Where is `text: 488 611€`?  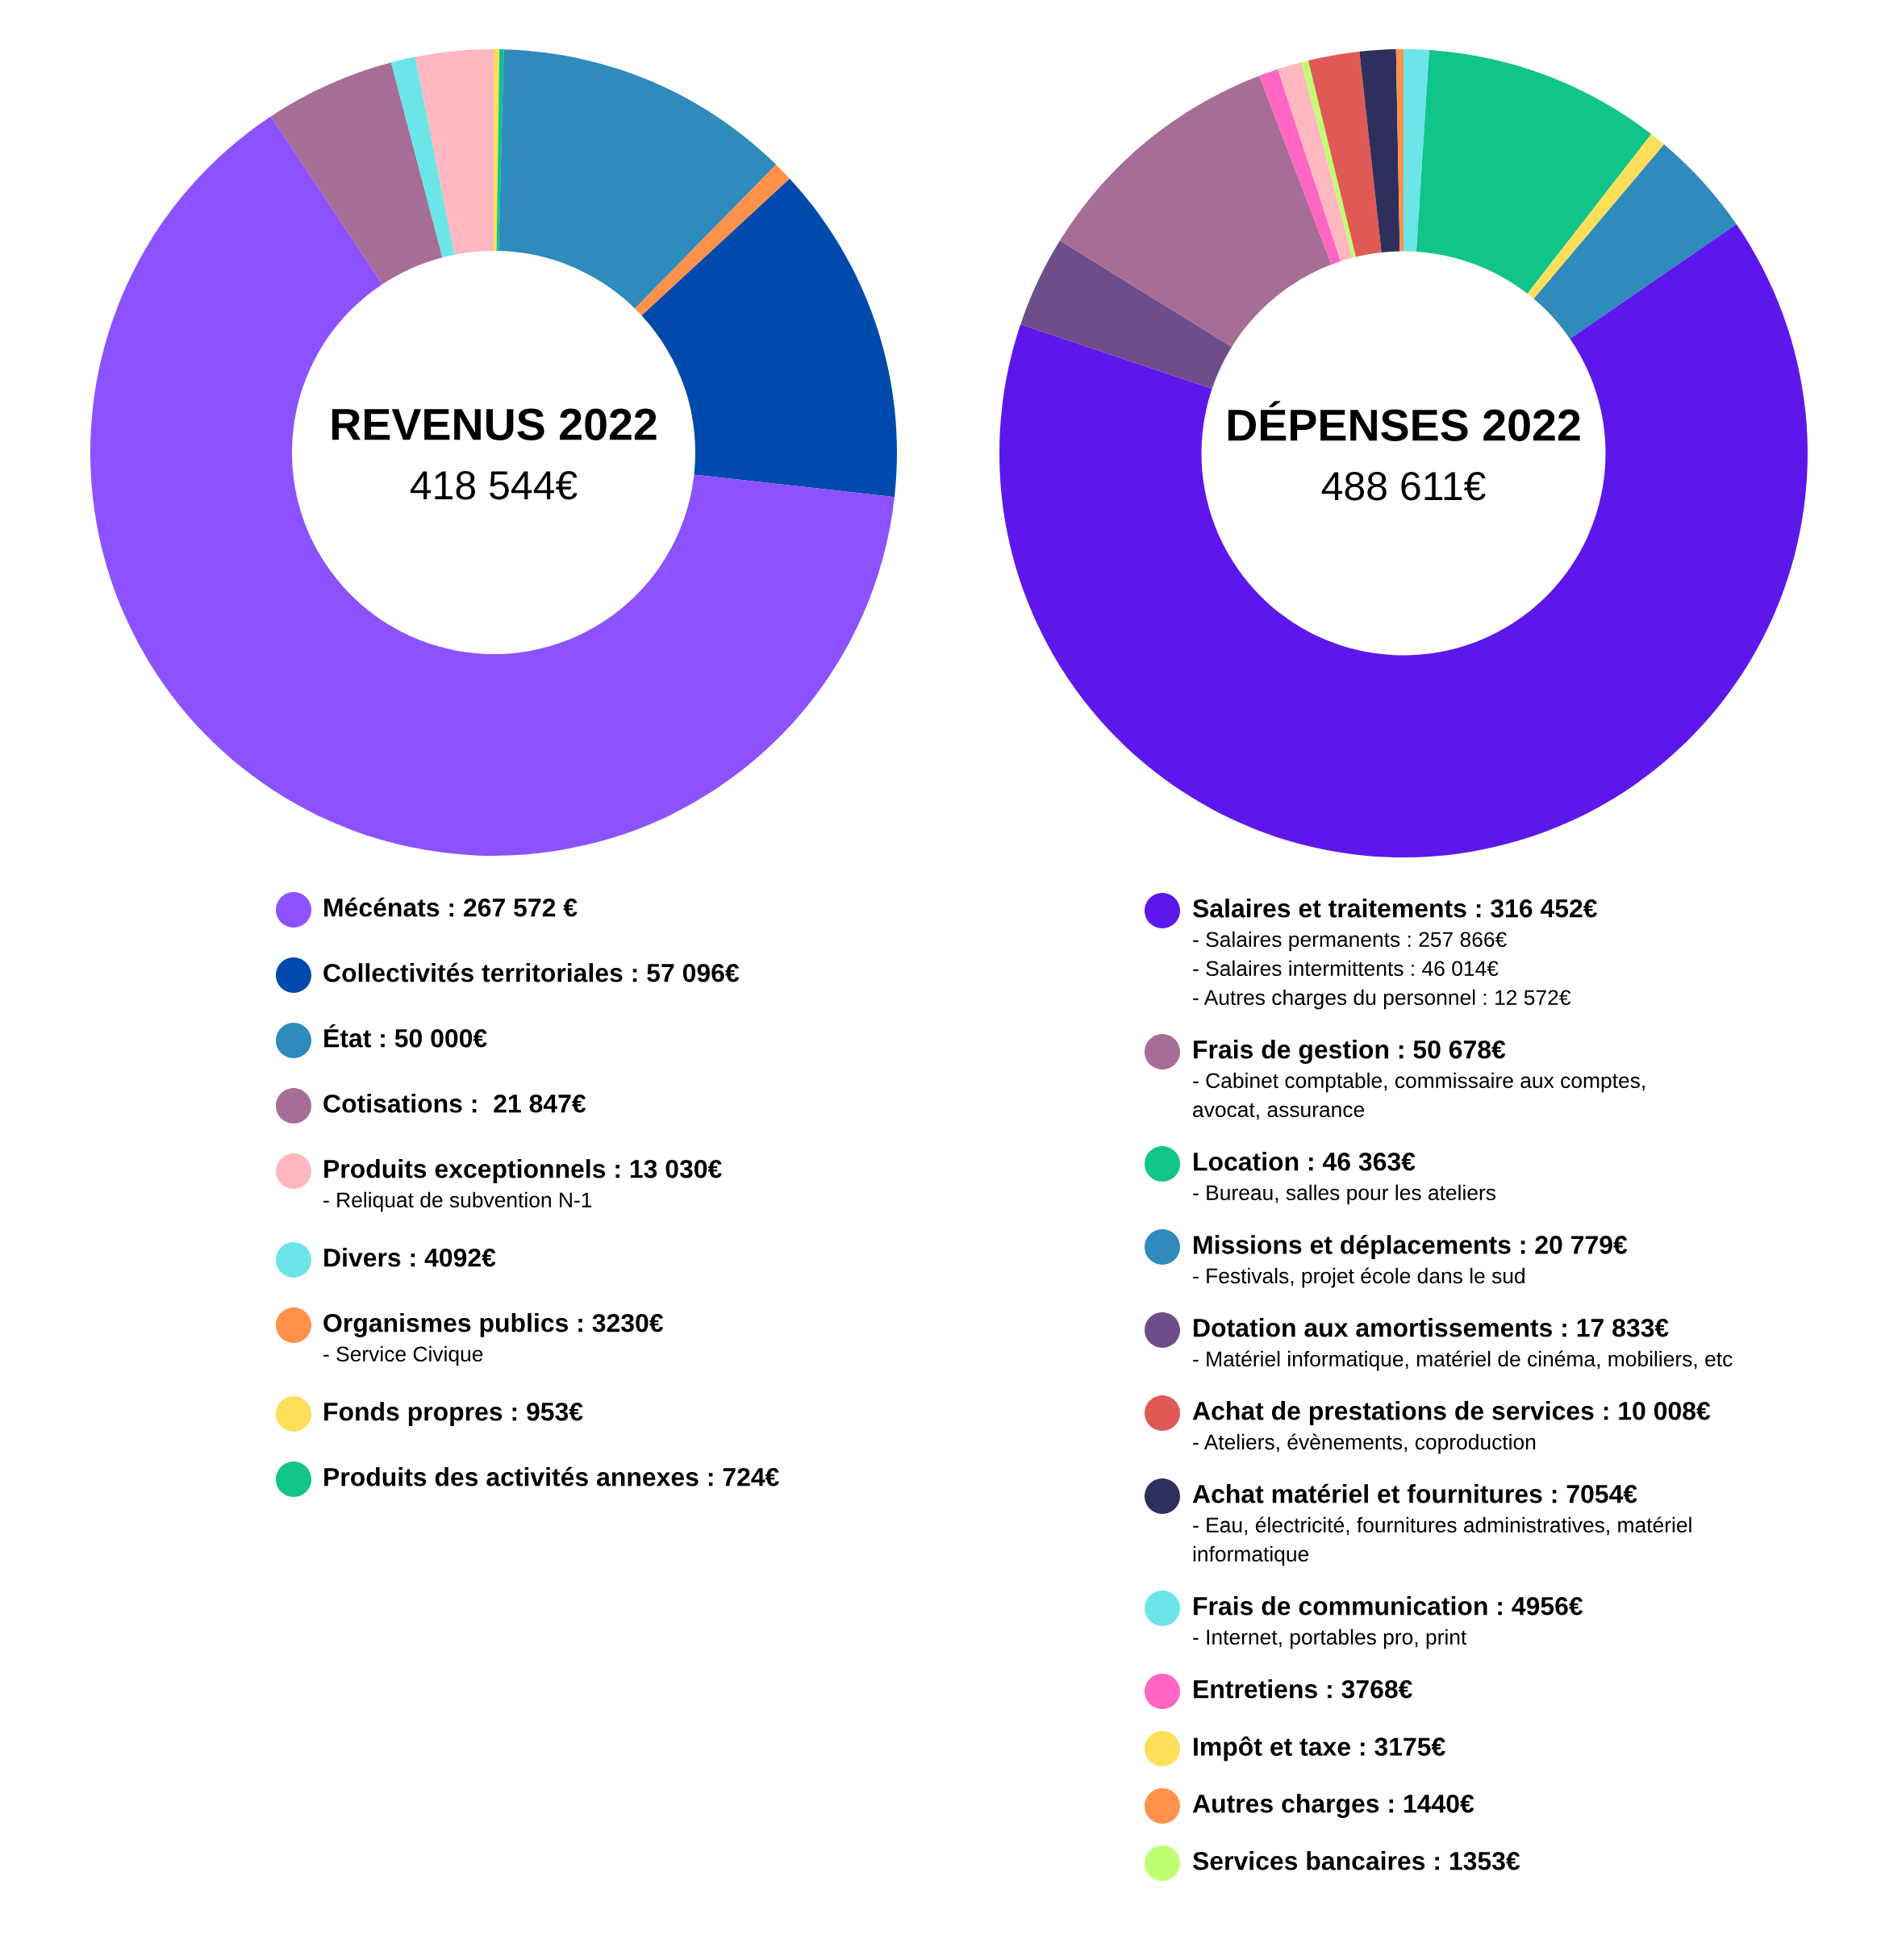 text: 488 611€ is located at coordinates (1404, 487).